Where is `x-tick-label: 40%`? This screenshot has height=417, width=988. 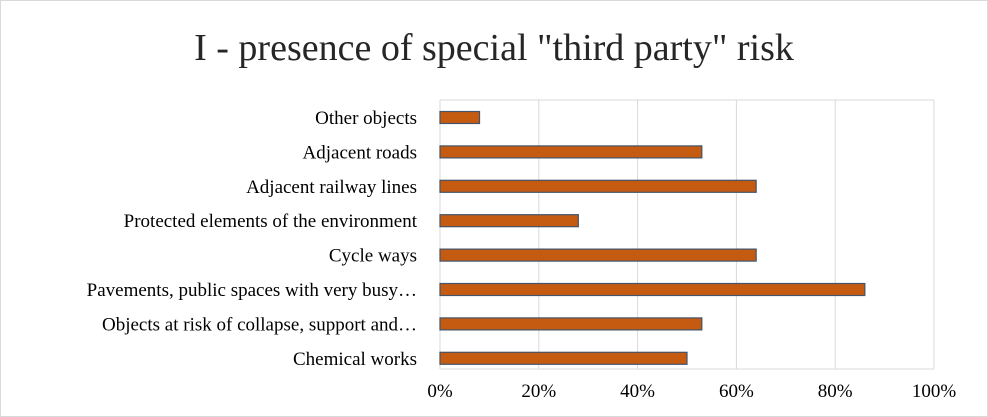 x-tick-label: 40% is located at coordinates (637, 391).